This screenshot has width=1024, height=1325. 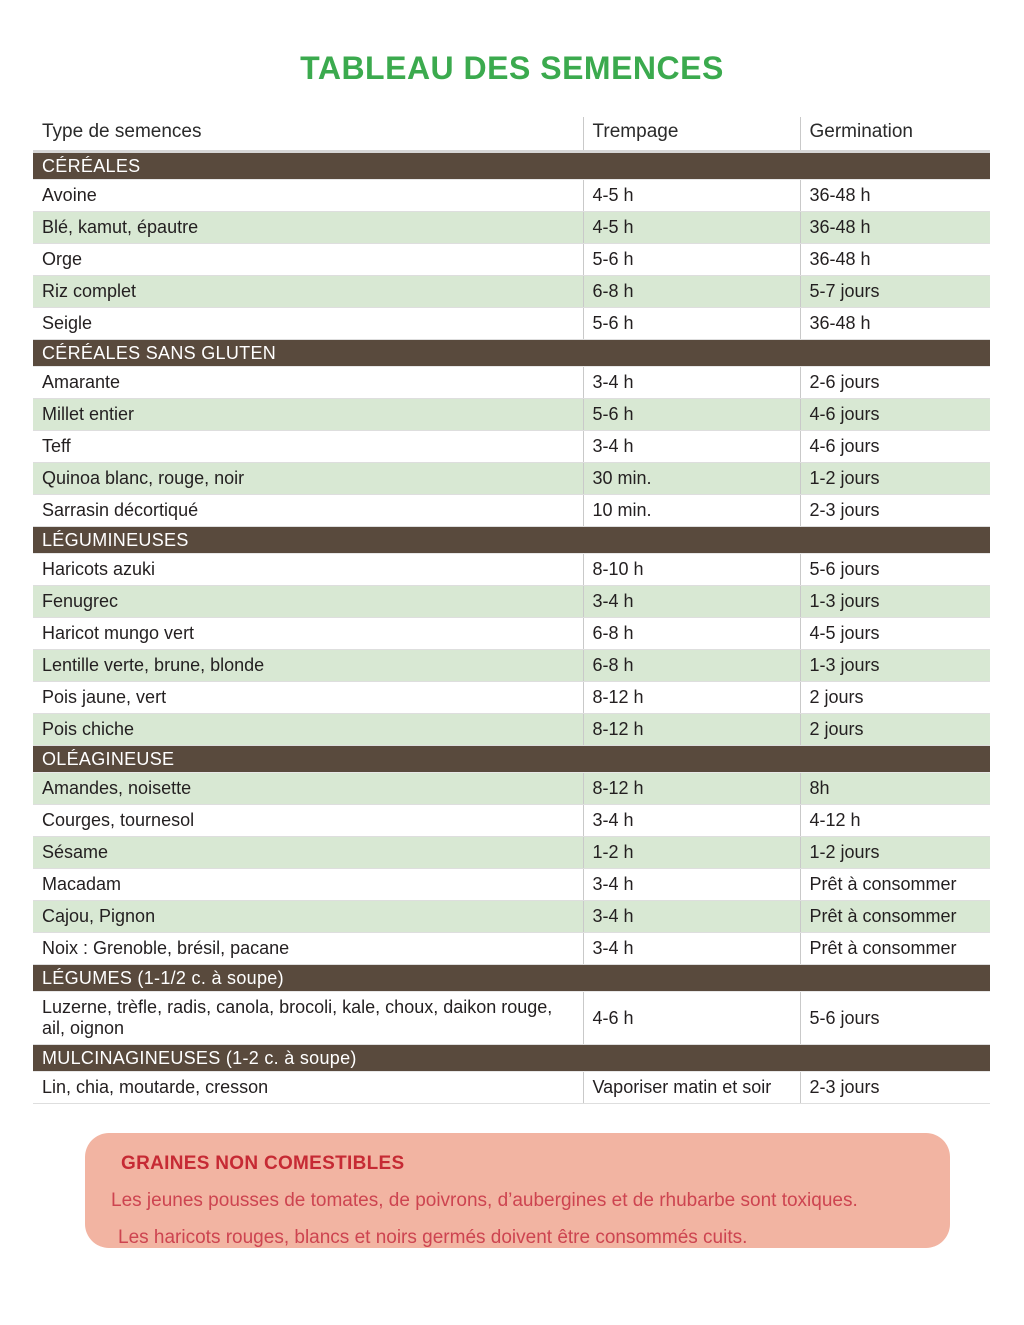 What do you see at coordinates (308, 414) in the screenshot?
I see `seed-type-cell: Millet entier` at bounding box center [308, 414].